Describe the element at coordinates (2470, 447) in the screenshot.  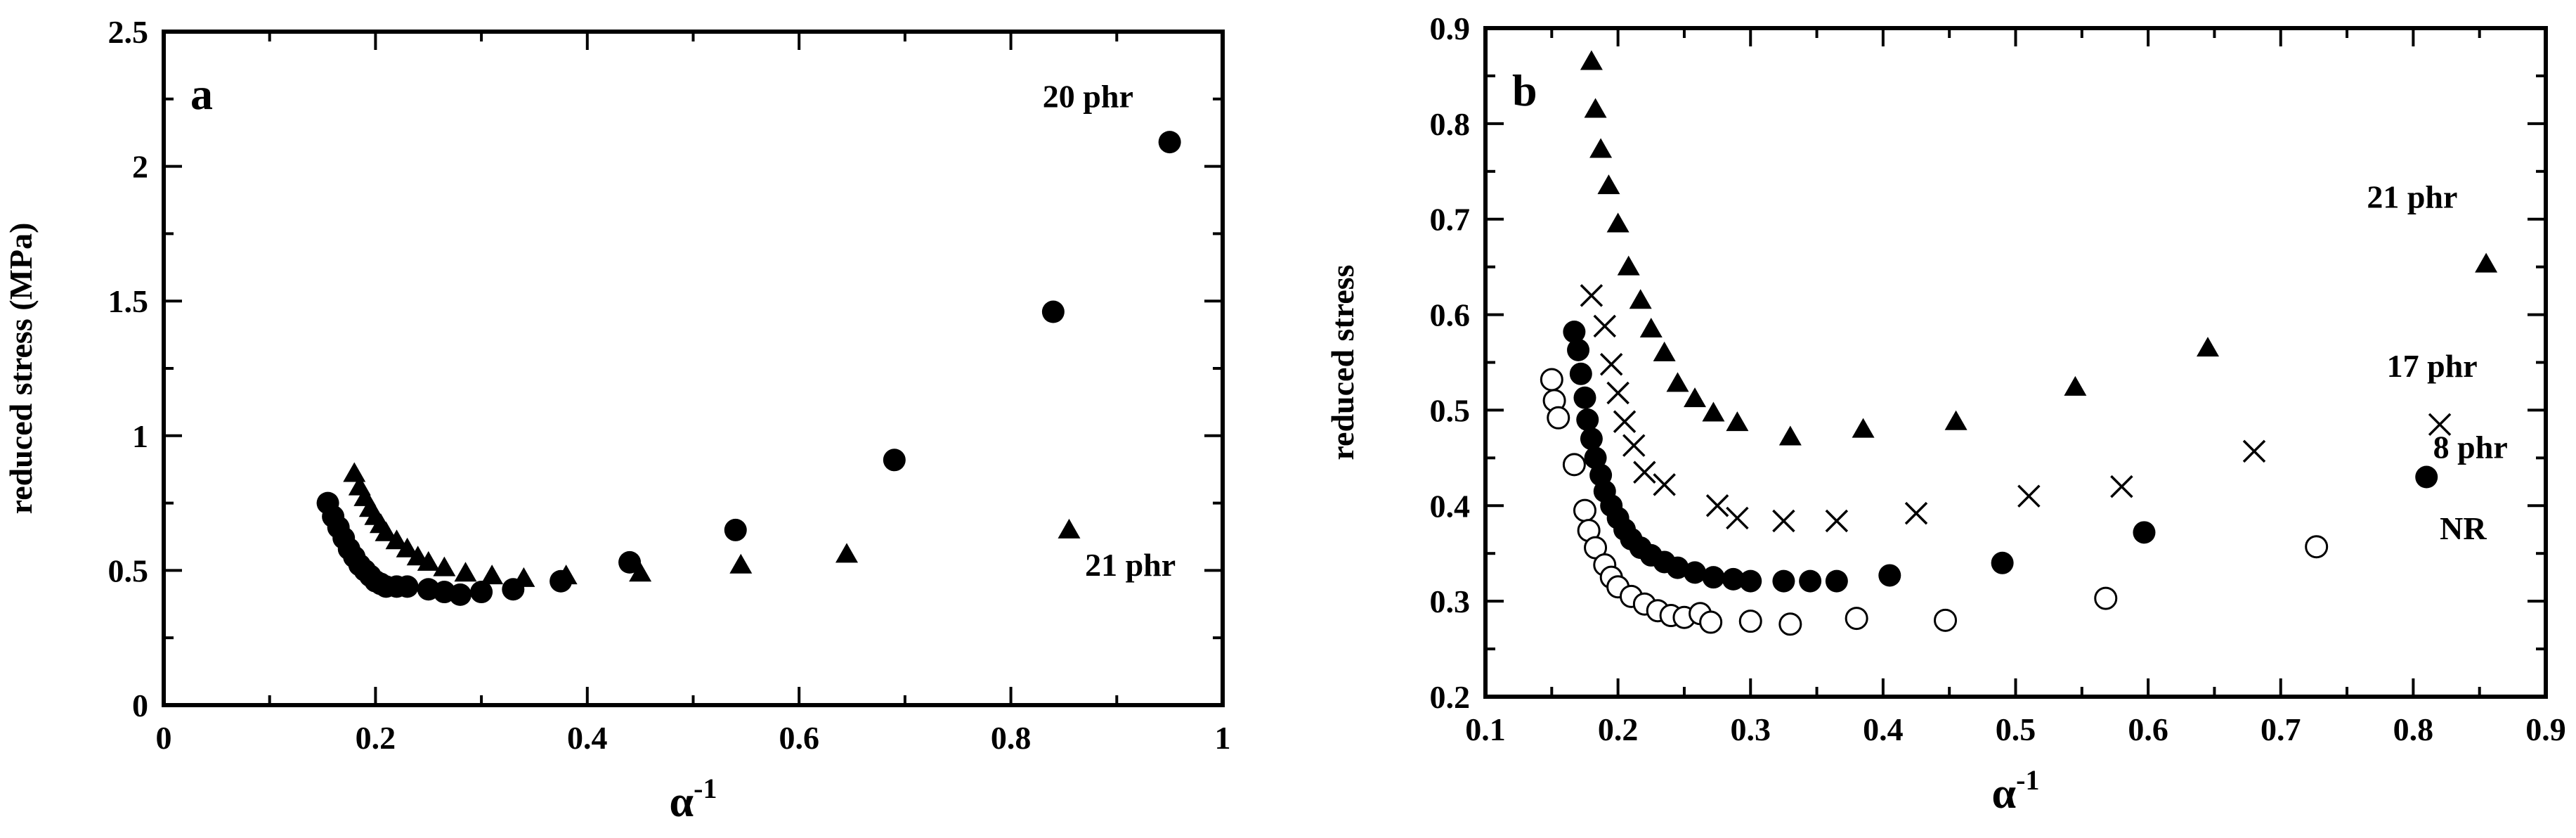
I see `chart-b-series-label-8-phr: 8 phr` at that location.